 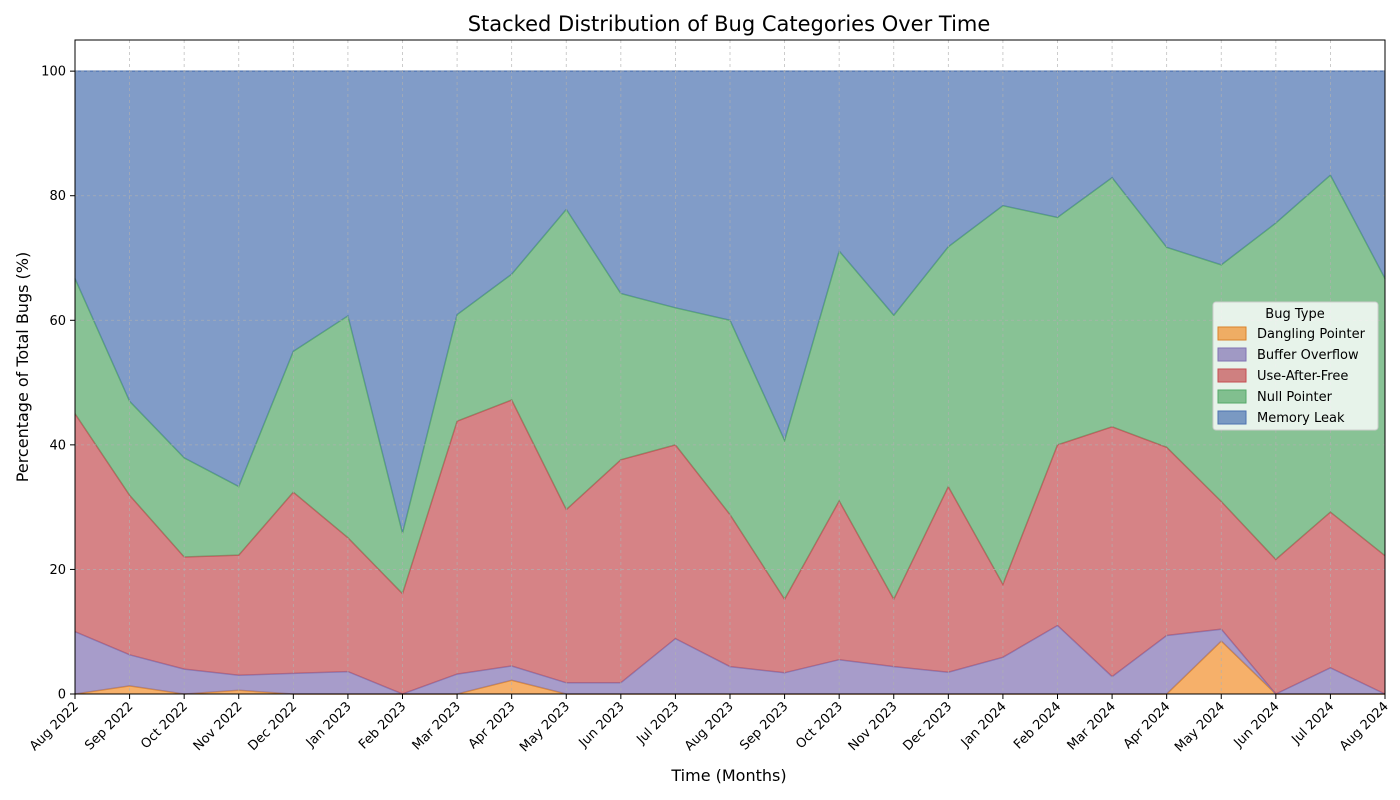 I want to click on x-tick-label: Sep 2023, so click(x=764, y=726).